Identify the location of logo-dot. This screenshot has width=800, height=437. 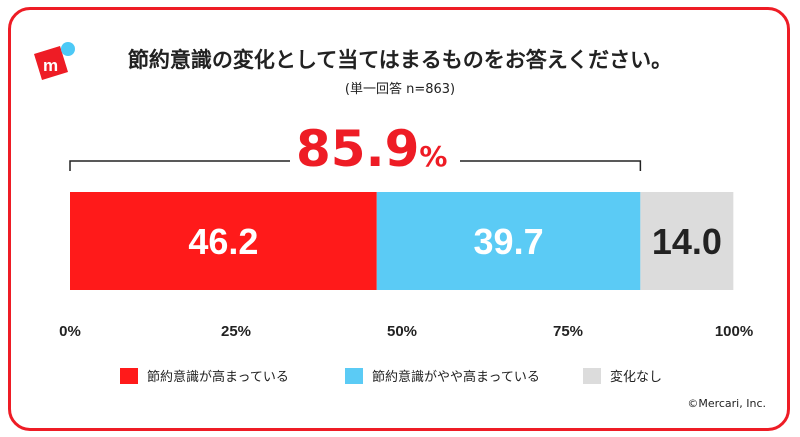
(68, 49).